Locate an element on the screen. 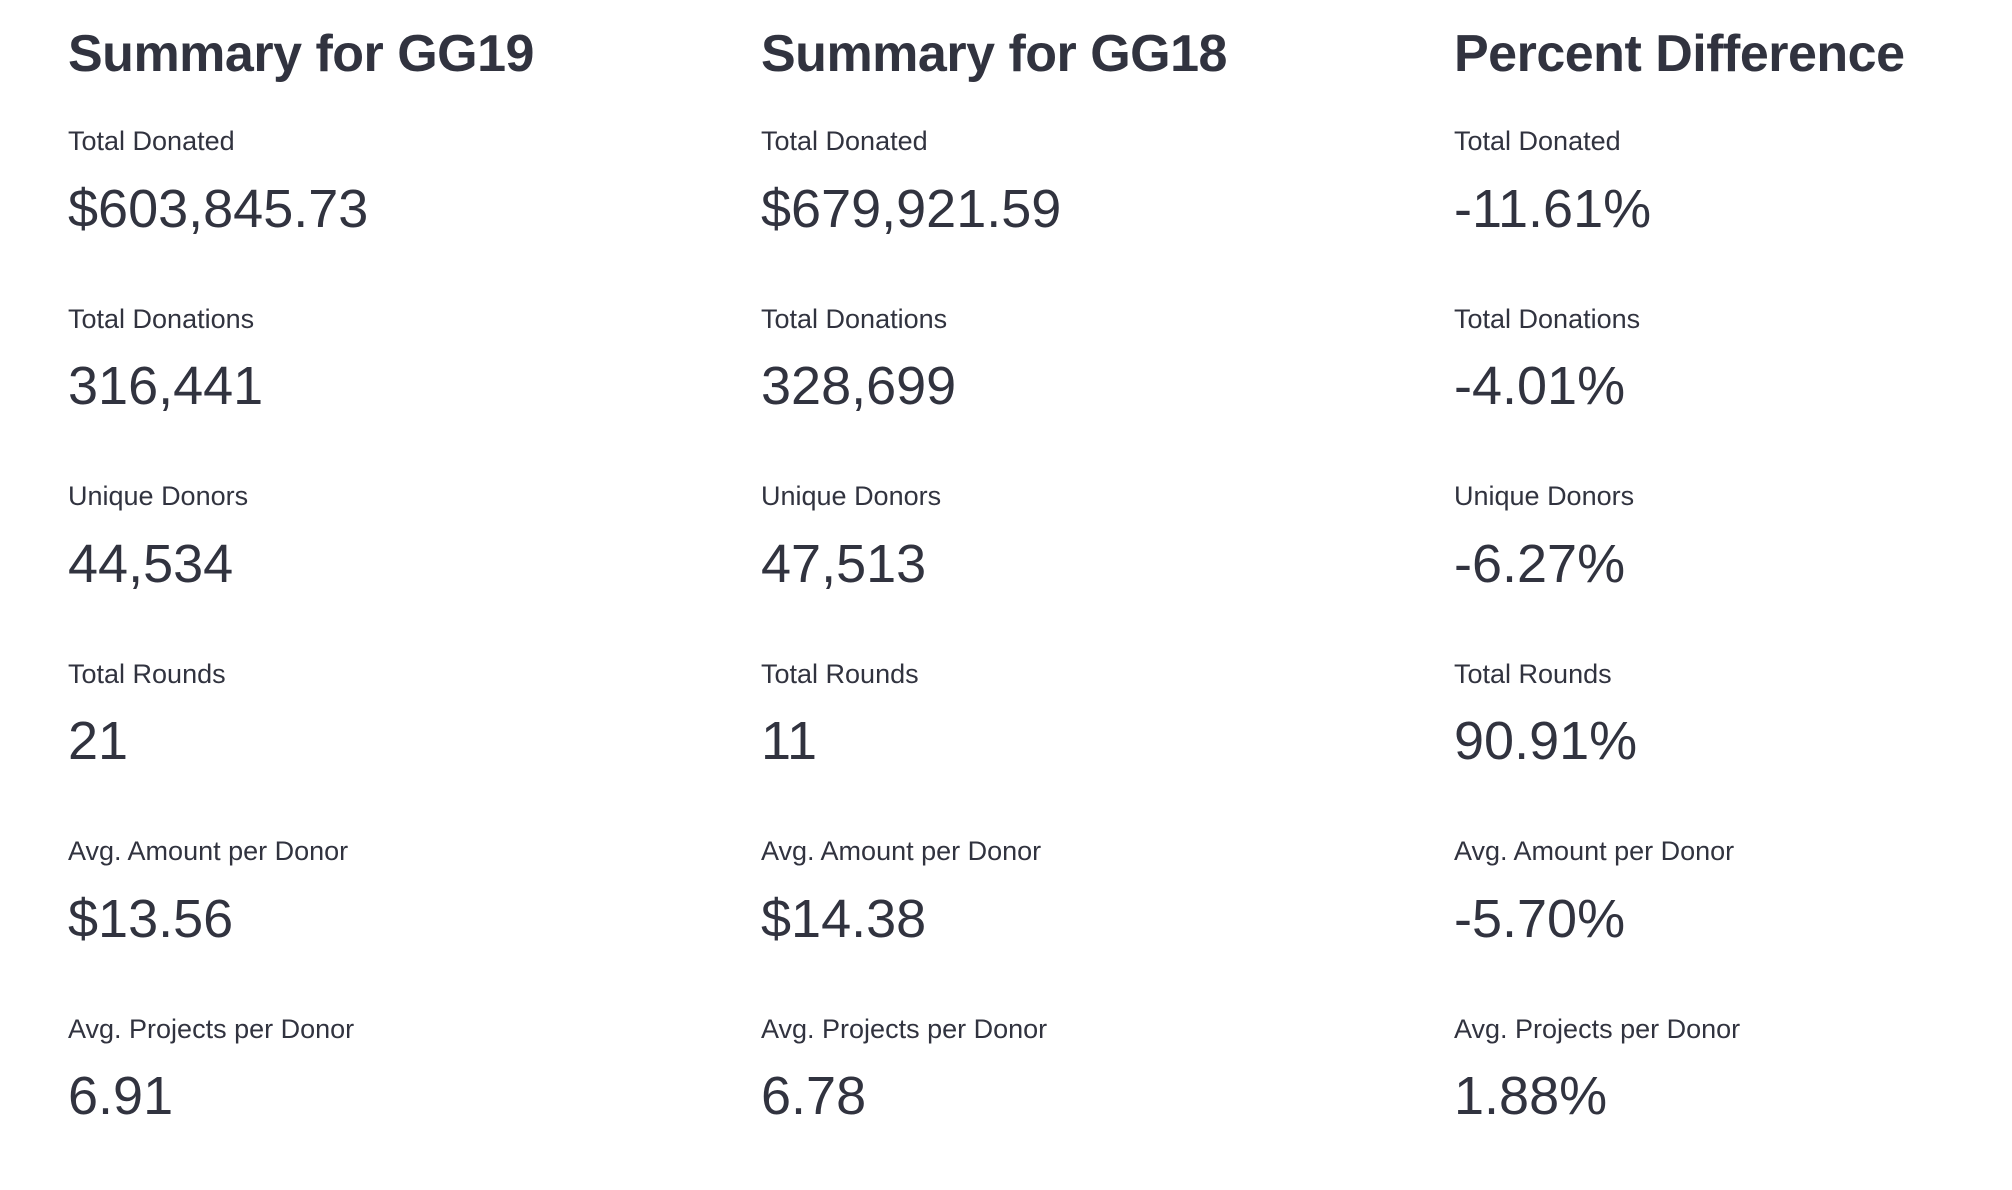  metric-block: Avg. Projects per Donor 1.88% is located at coordinates (1733, 1071).